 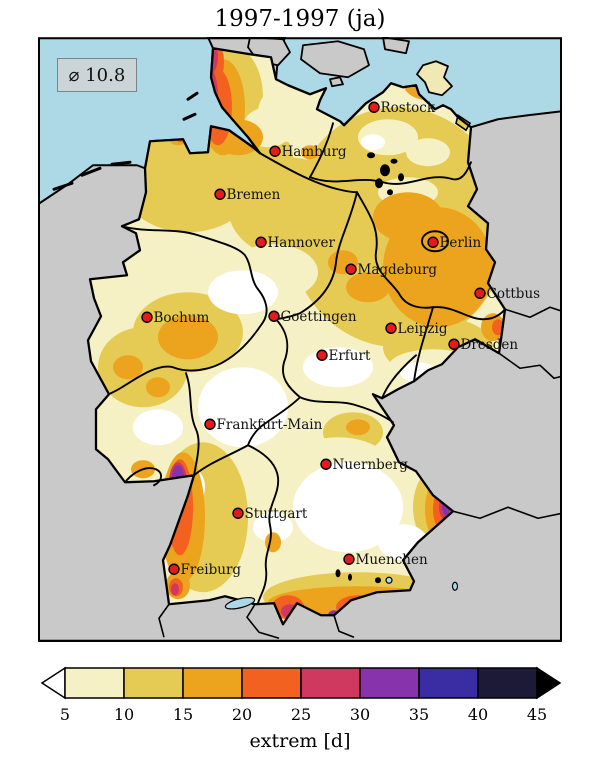 I want to click on alpine-lakes, so click(x=341, y=593).